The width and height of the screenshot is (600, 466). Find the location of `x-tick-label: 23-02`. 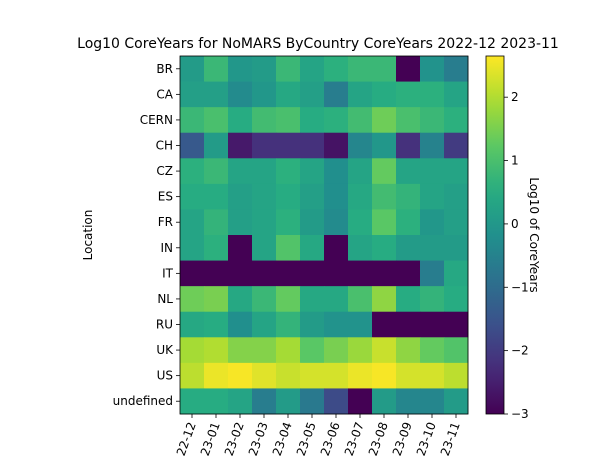

x-tick-label: 23-02 is located at coordinates (234, 439).